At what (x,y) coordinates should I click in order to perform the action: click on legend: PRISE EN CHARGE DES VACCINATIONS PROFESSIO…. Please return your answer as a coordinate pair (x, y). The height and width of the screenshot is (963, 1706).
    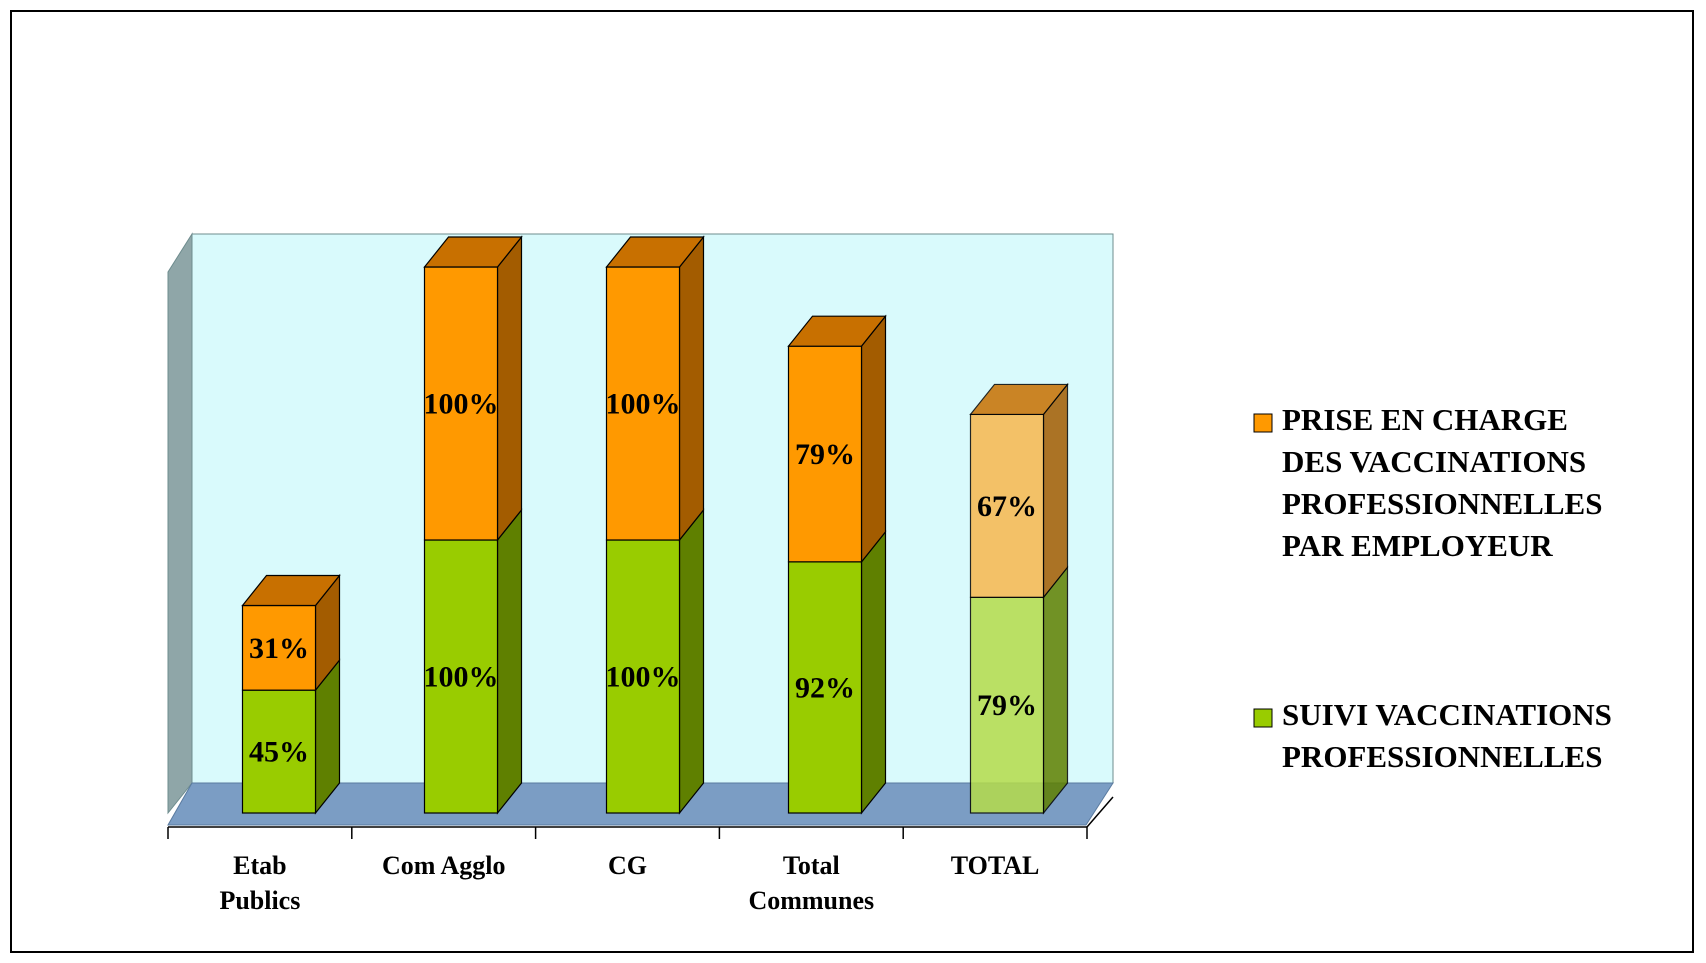
    Looking at the image, I should click on (1432, 588).